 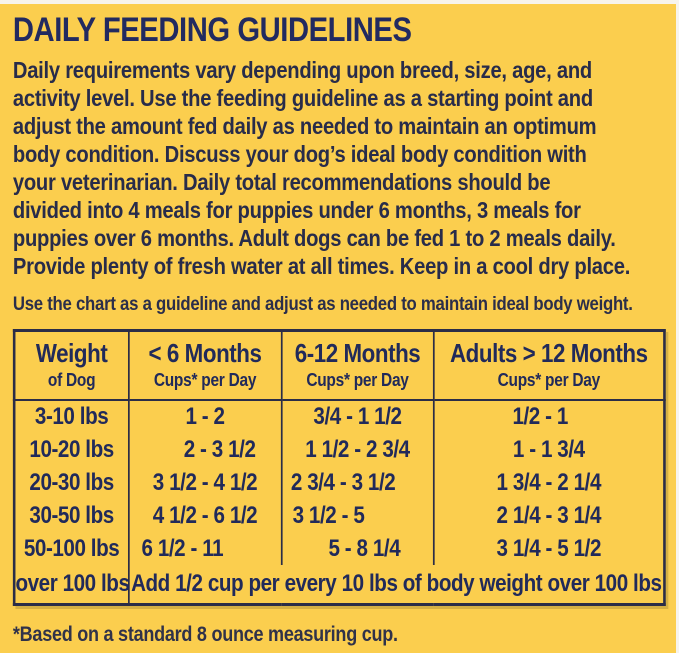 I want to click on cell-weight-range: 3-10 lbs, so click(x=71, y=417).